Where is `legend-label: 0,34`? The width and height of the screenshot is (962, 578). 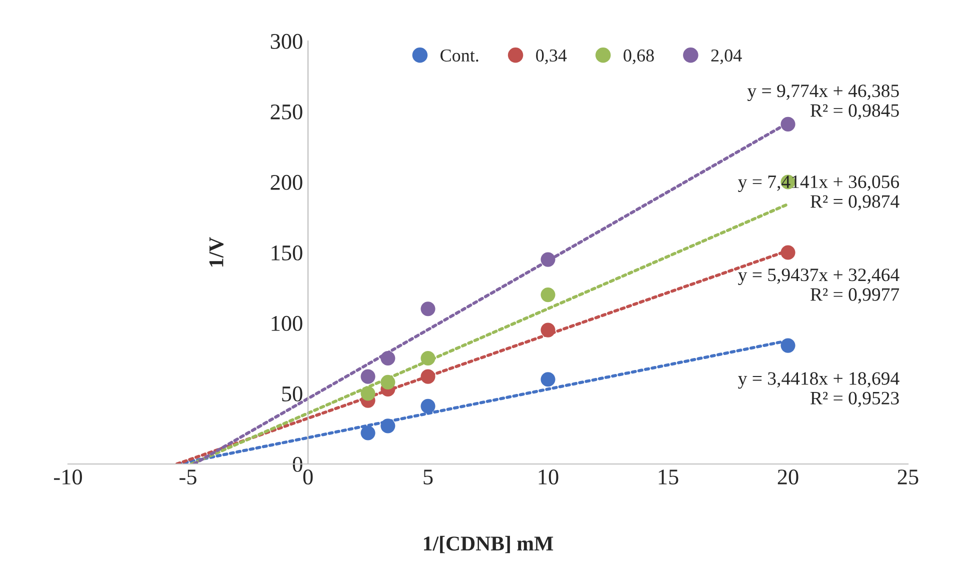 legend-label: 0,34 is located at coordinates (551, 56).